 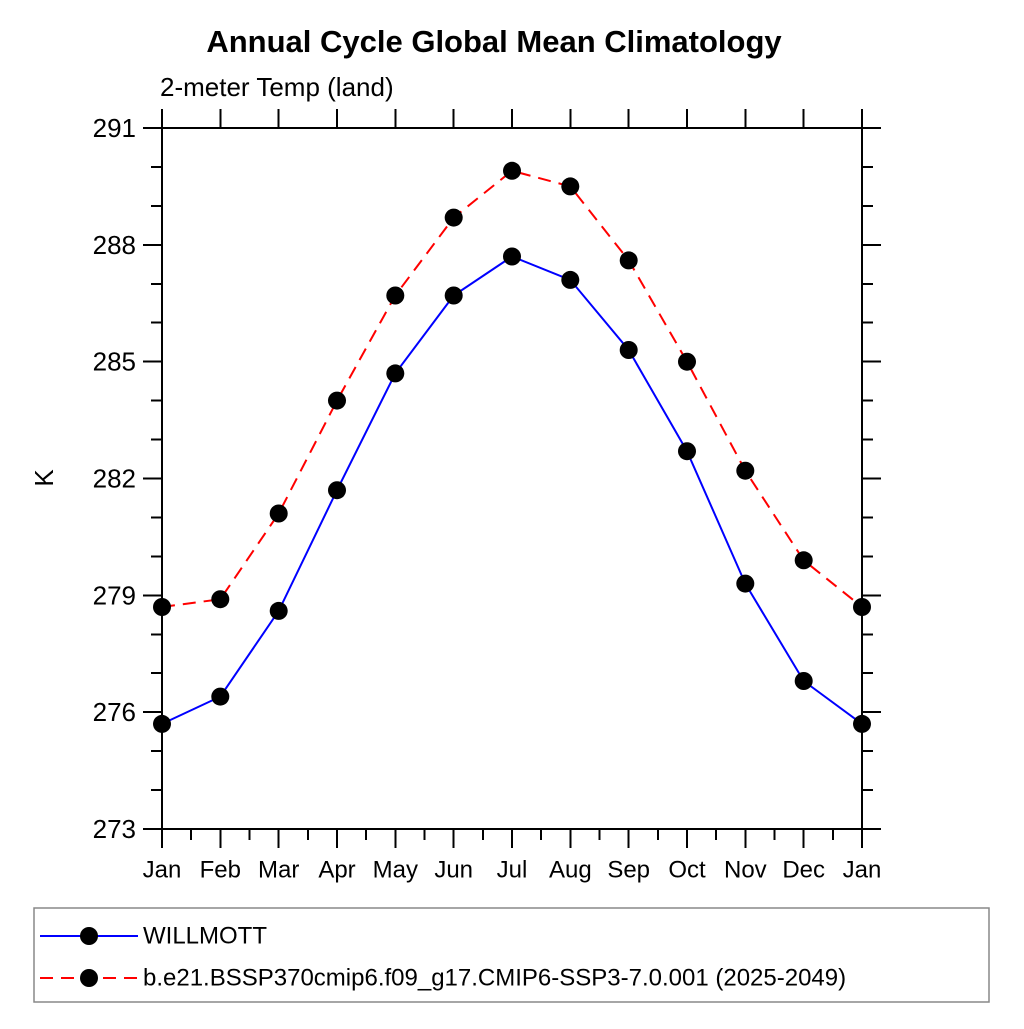 I want to click on legend-box, so click(x=511, y=955).